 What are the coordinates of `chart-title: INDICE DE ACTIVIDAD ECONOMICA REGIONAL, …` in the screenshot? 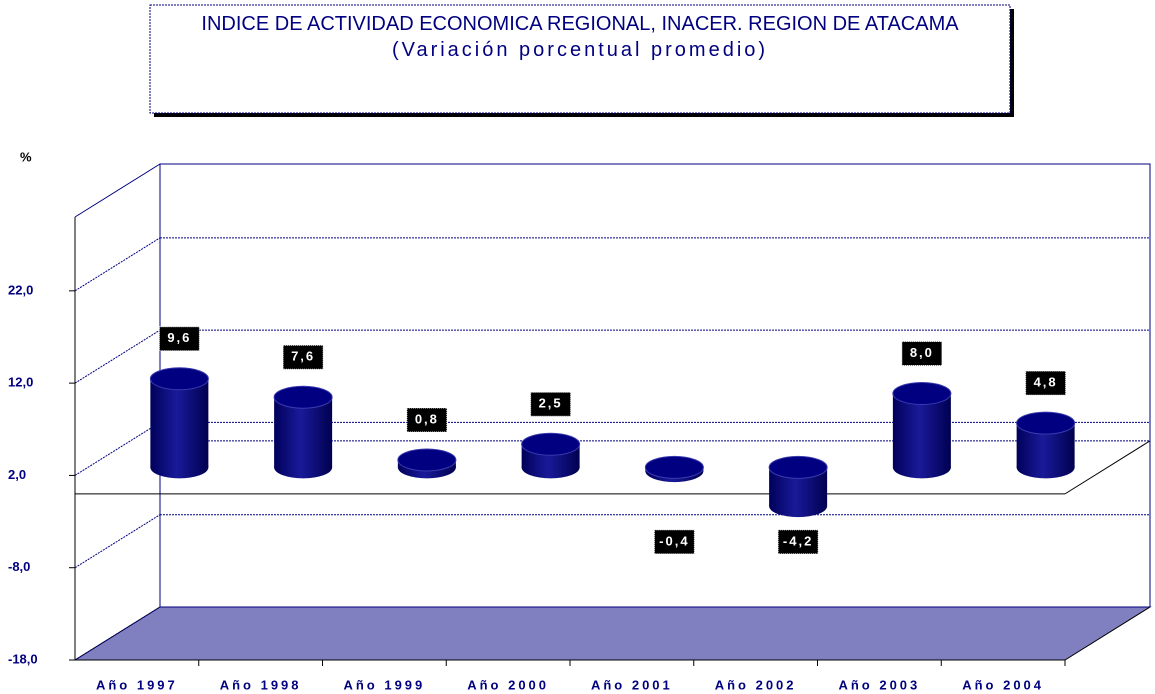 It's located at (580, 24).